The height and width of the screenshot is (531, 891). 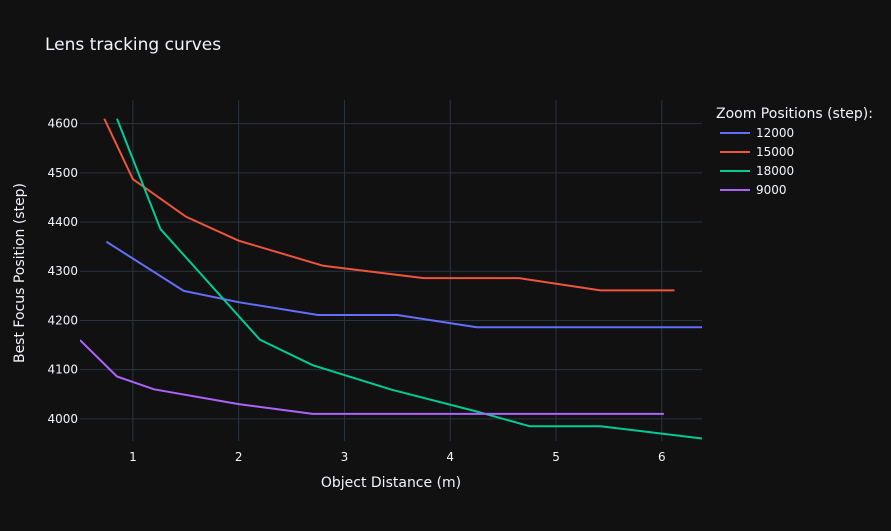 I want to click on chart-title: Lens tracking curves, so click(x=133, y=45).